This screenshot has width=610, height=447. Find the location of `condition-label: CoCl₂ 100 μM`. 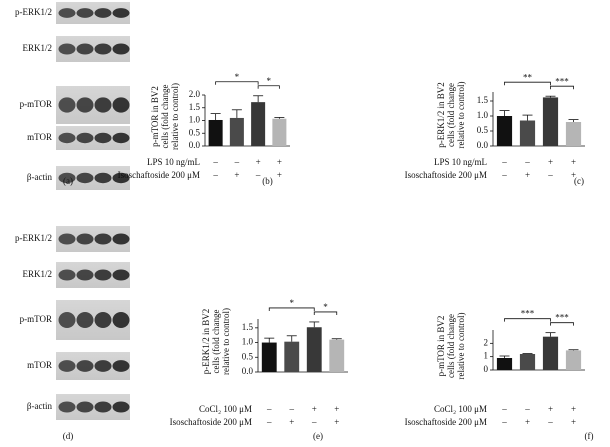

condition-label: CoCl₂ 100 μM is located at coordinates (460, 409).